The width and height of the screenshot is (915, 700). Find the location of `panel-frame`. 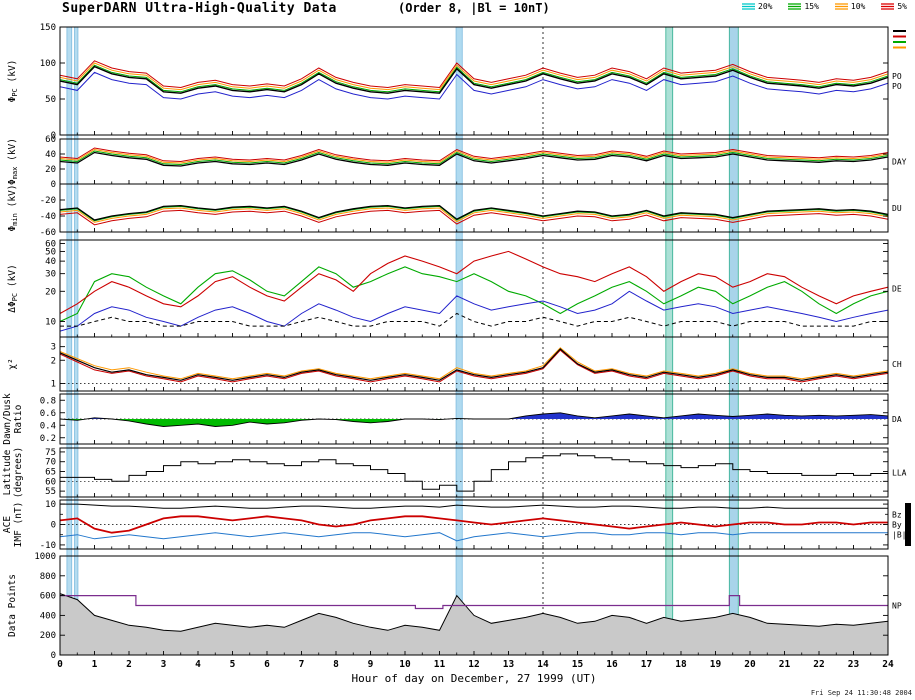

panel-frame is located at coordinates (474, 161).